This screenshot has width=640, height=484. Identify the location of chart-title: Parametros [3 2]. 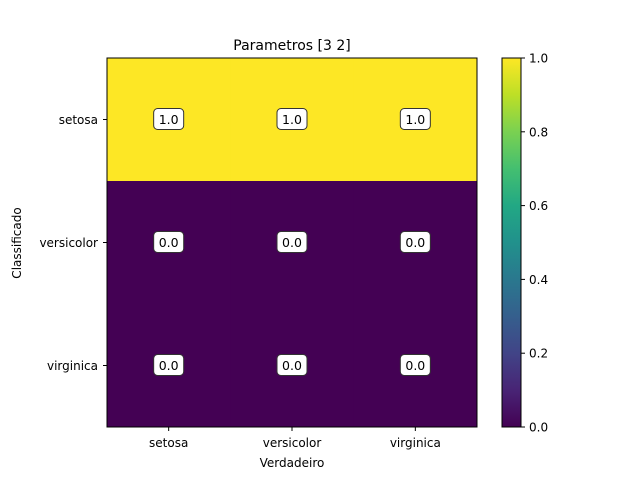
(291, 46).